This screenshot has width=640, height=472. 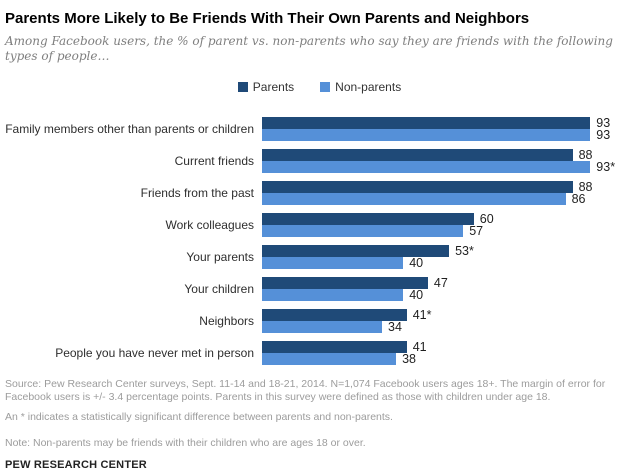 I want to click on category-label: Work colleagues, so click(x=210, y=224).